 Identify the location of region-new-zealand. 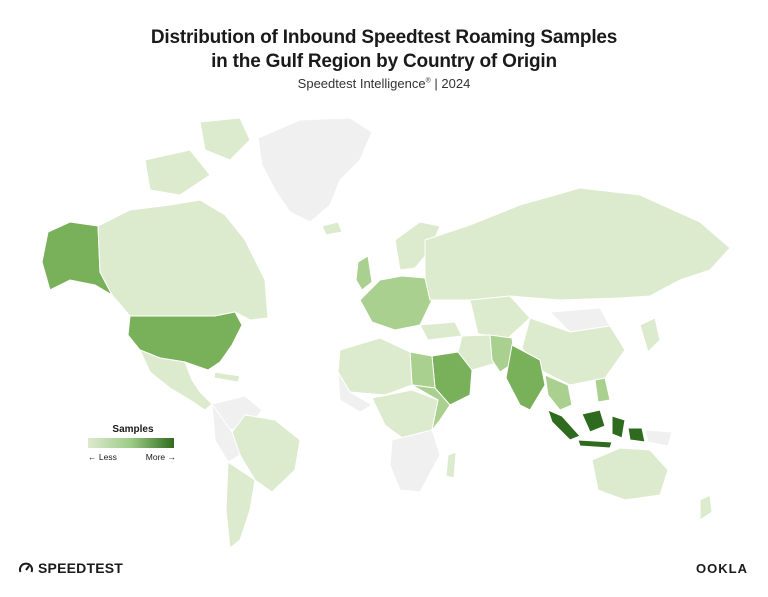
(706, 507).